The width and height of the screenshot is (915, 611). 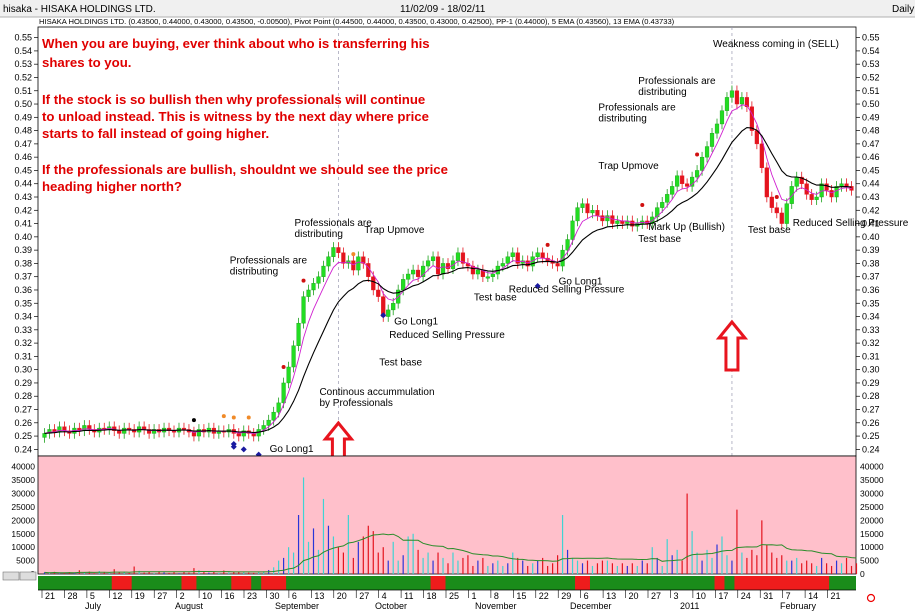 I want to click on title-bar, so click(x=457, y=8).